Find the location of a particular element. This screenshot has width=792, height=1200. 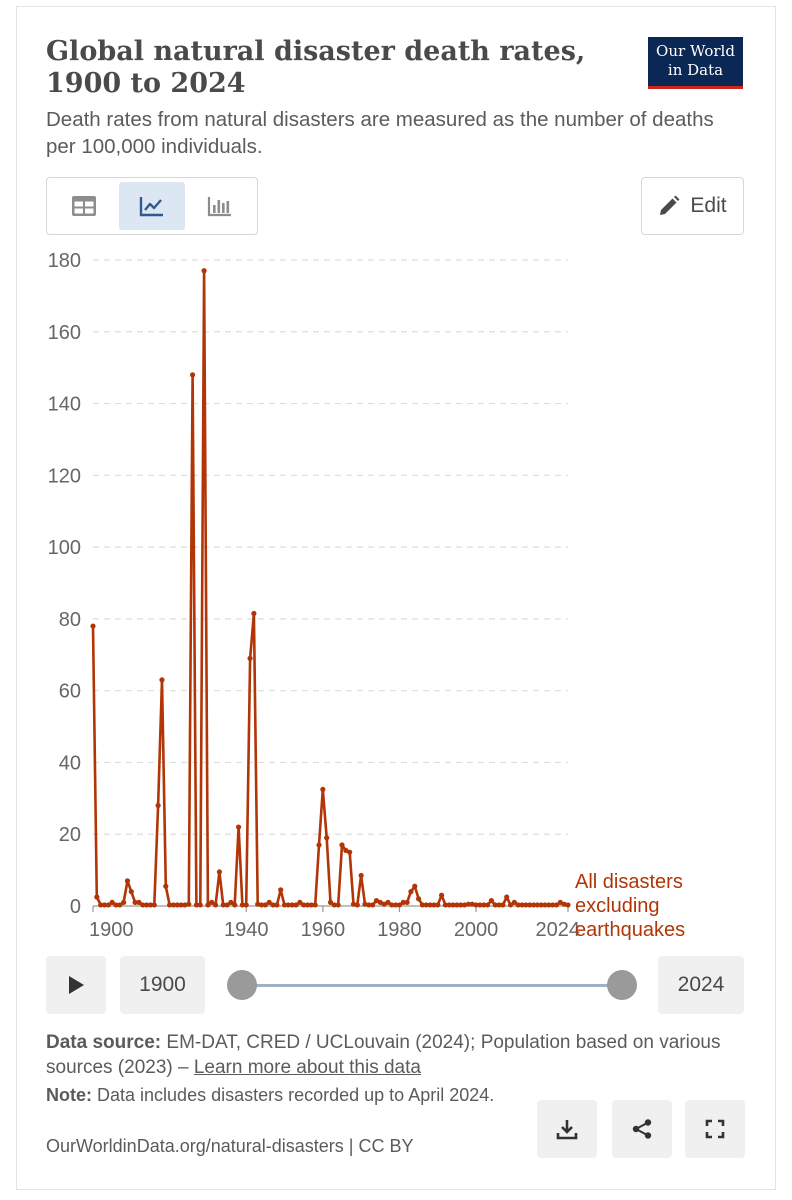

timeline-start-year: 1900 is located at coordinates (162, 985).